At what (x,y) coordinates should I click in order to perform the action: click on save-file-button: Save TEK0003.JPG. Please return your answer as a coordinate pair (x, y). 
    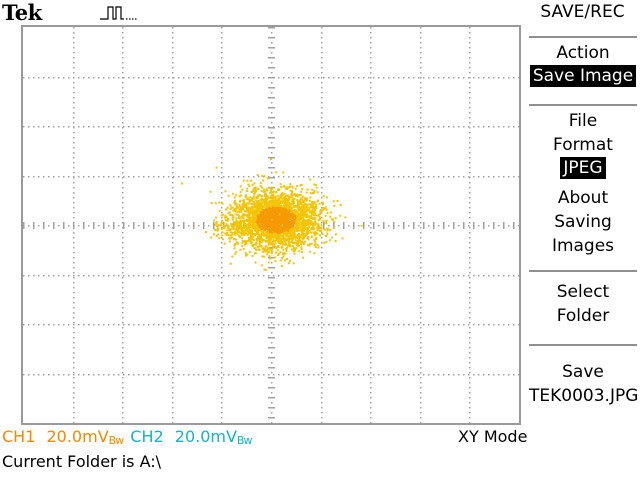
    Looking at the image, I should click on (584, 381).